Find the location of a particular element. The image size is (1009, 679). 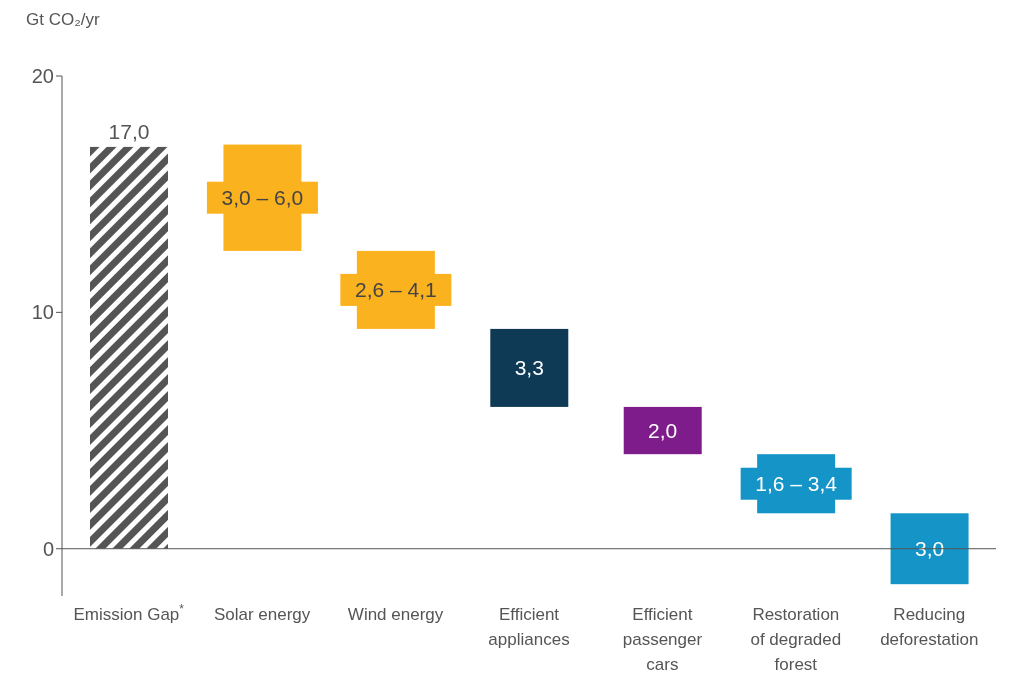

y-axis-title: Gt CO₂/yr is located at coordinates (63, 20).